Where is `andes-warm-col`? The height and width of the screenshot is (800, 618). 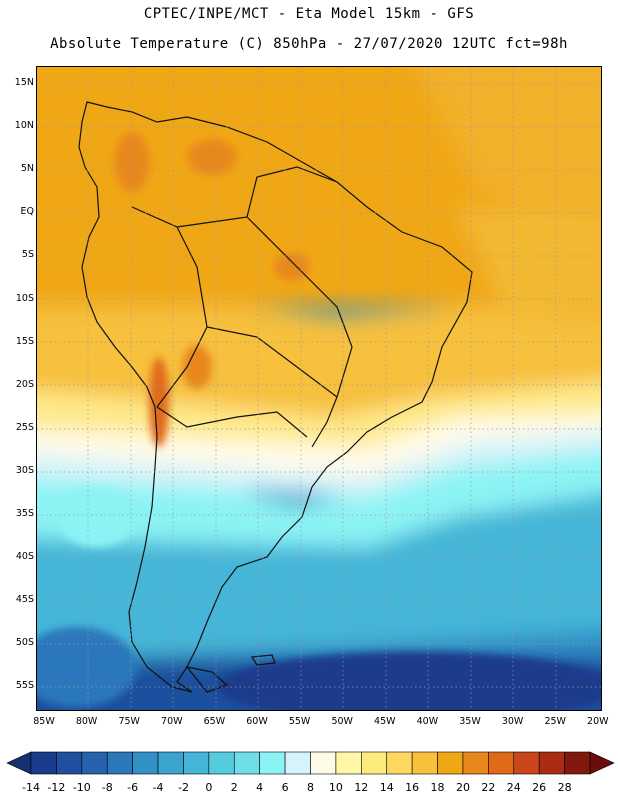
andes-warm-col is located at coordinates (212, 157).